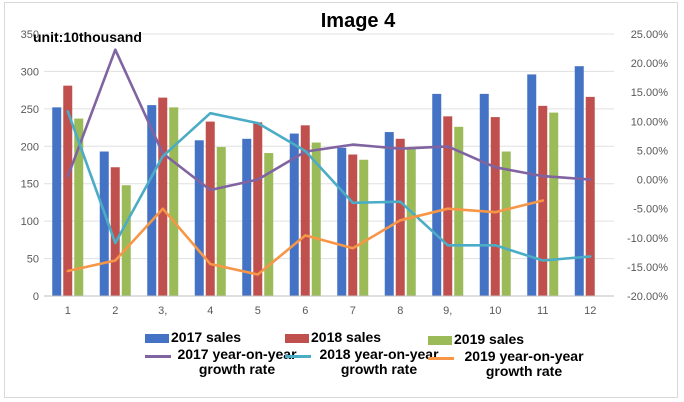  I want to click on x-tick-label: 11, so click(542, 311).